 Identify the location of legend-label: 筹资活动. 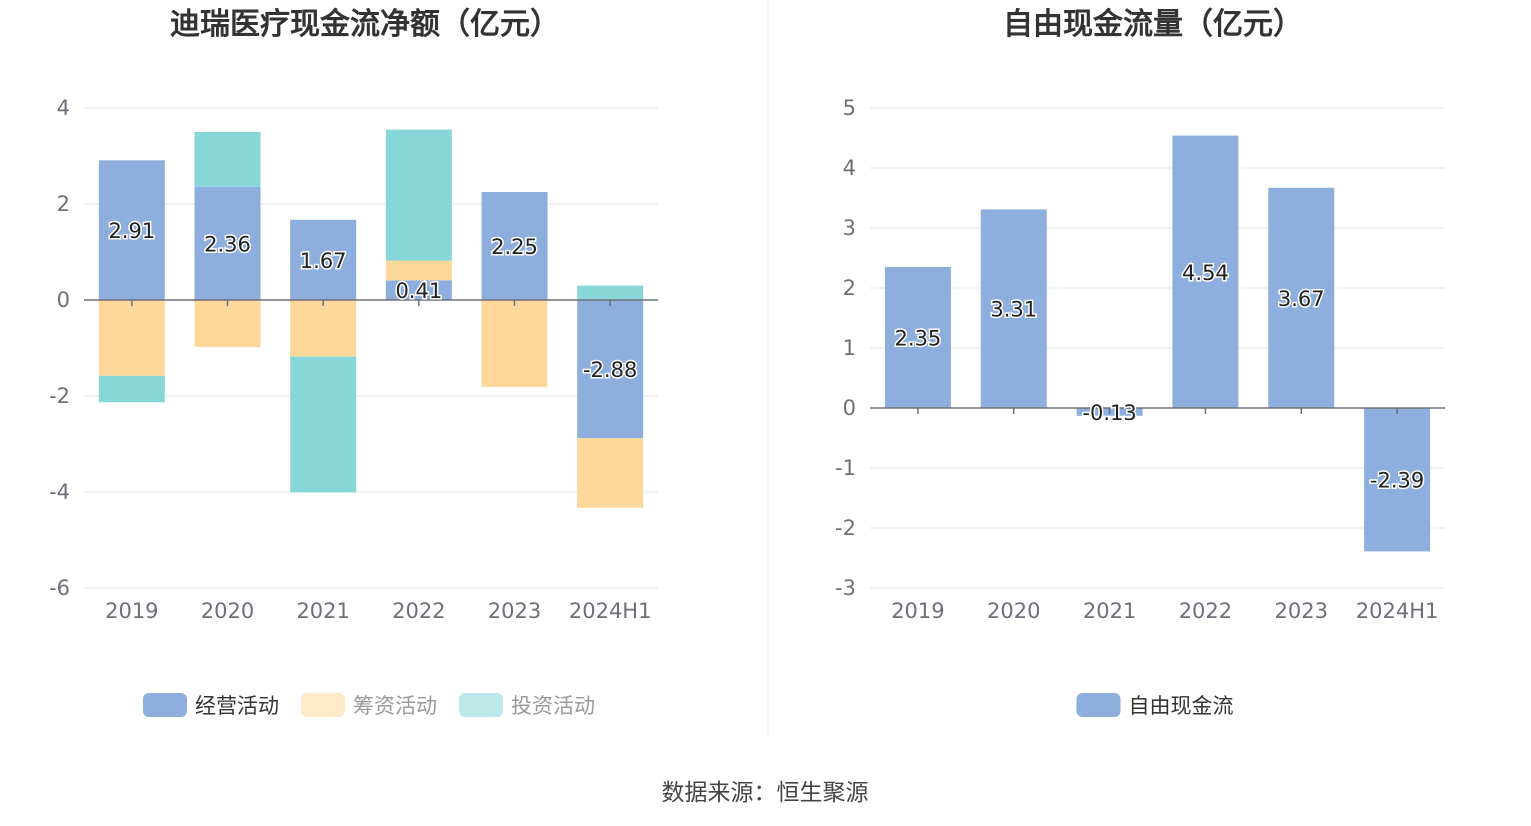
(395, 706).